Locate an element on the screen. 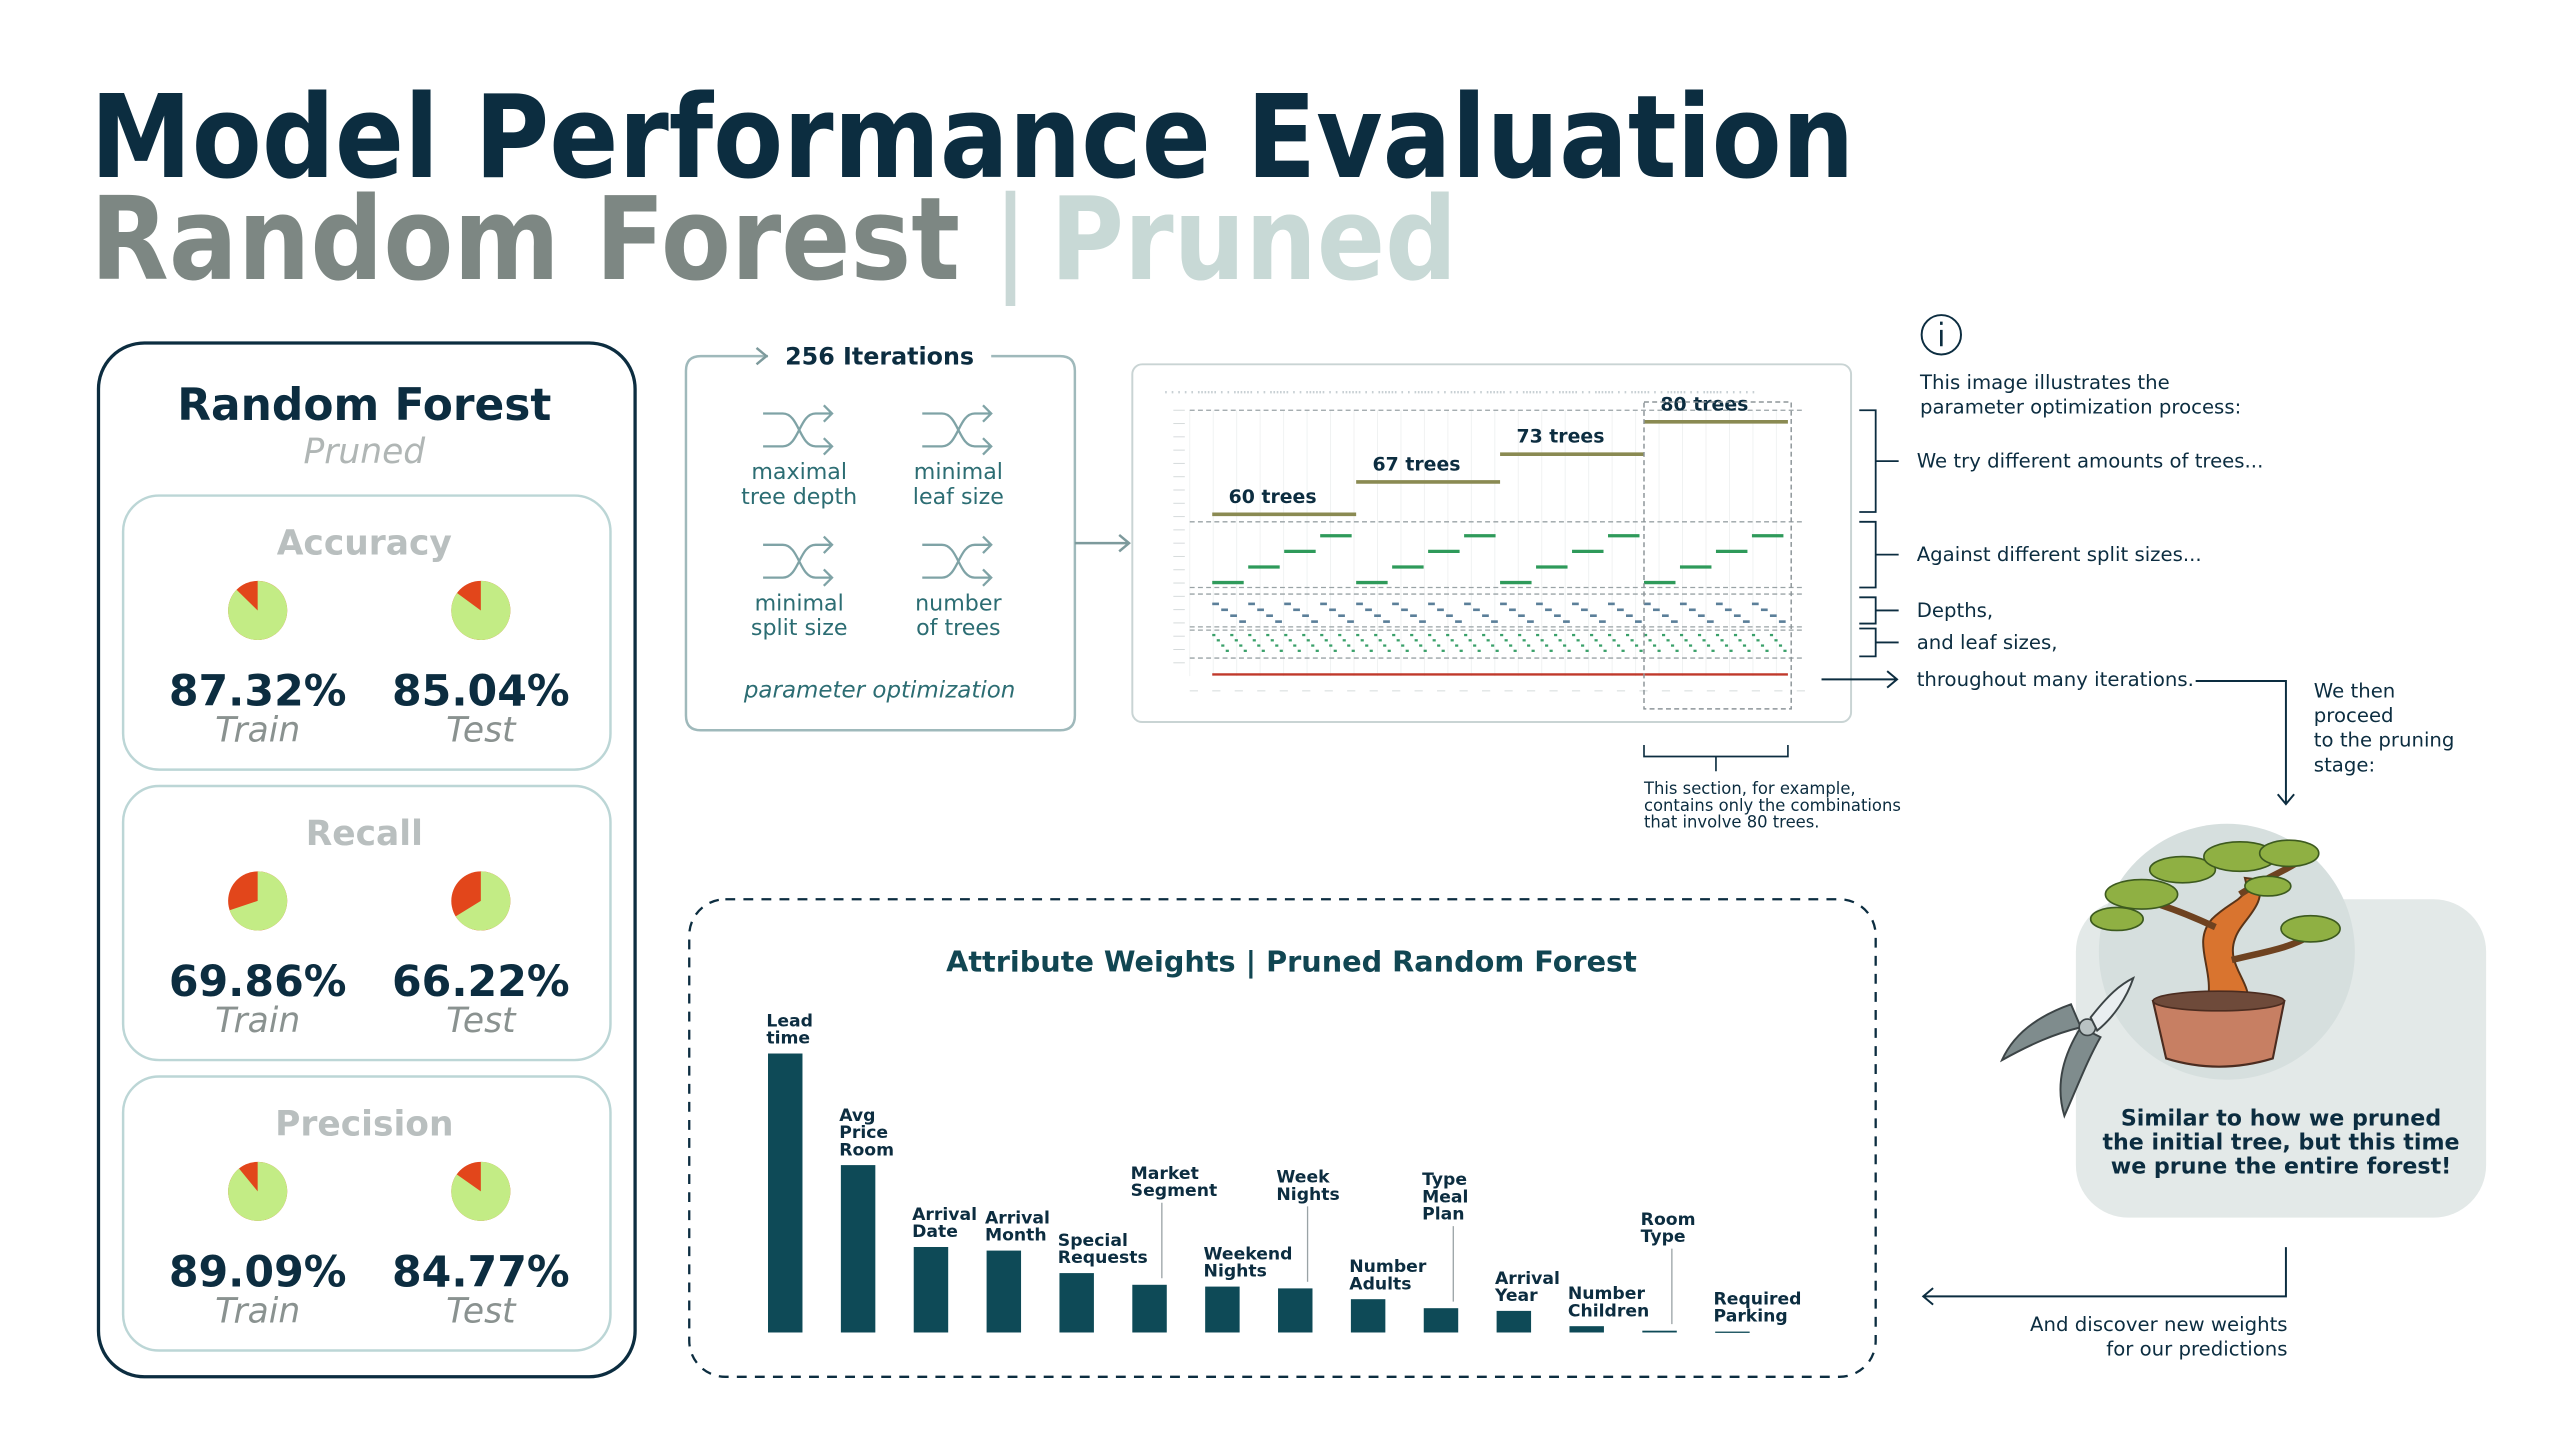  forest-note: the initial tree, but this time is located at coordinates (2280, 1143).